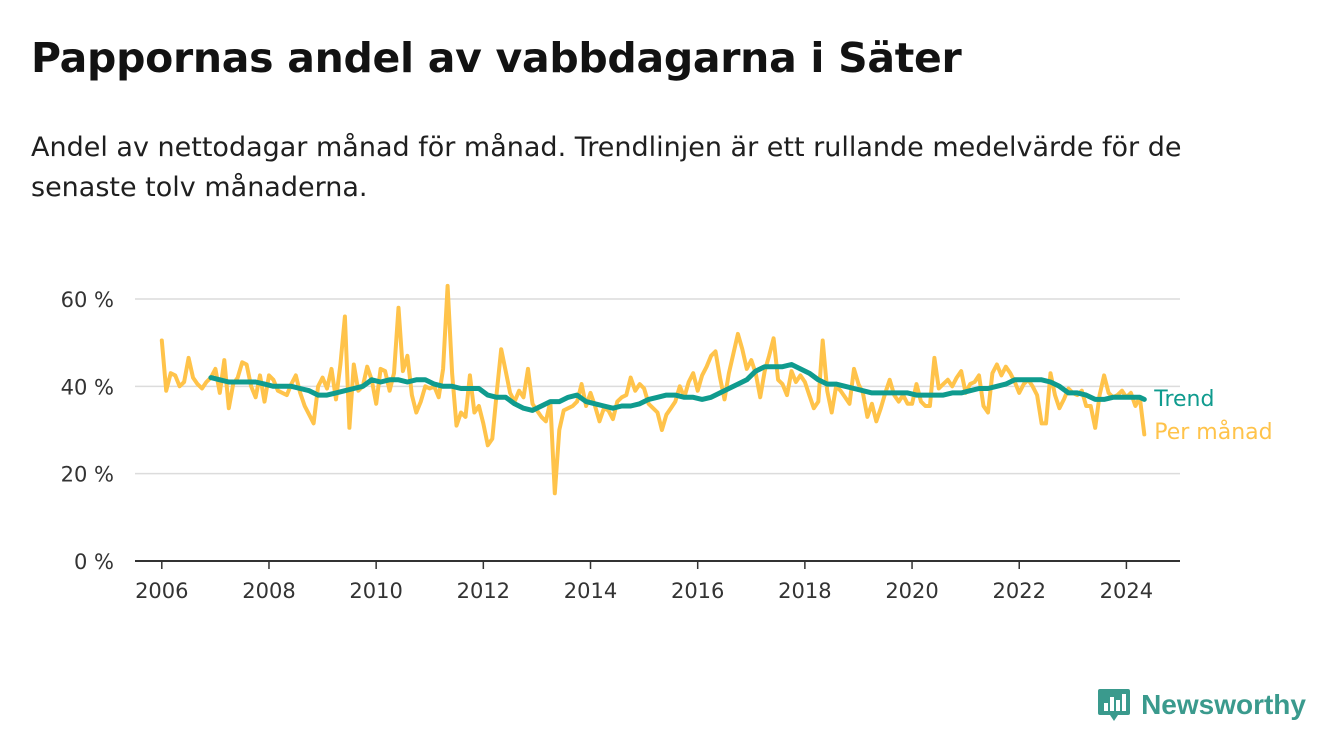 This screenshot has width=1340, height=753. Describe the element at coordinates (804, 591) in the screenshot. I see `x-tick-label: 2018` at that location.